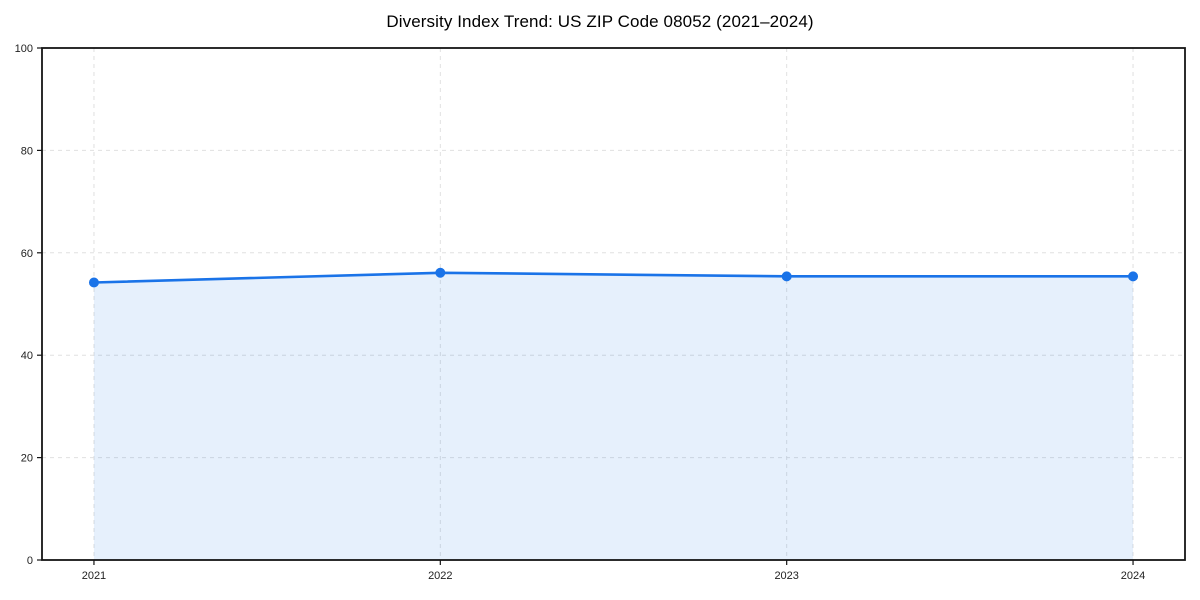 This screenshot has width=1200, height=600. I want to click on data-point-2021, so click(93, 282).